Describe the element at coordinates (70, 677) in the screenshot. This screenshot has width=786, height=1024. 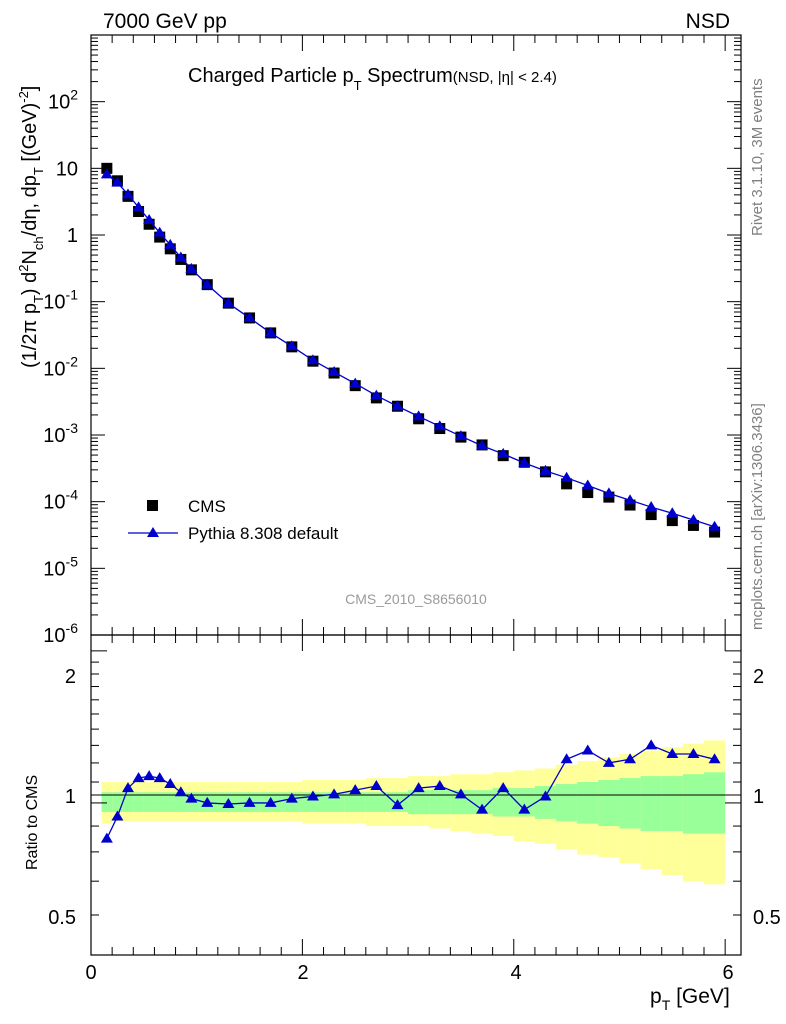
I see `ratio-tick-label-left-2: 2` at that location.